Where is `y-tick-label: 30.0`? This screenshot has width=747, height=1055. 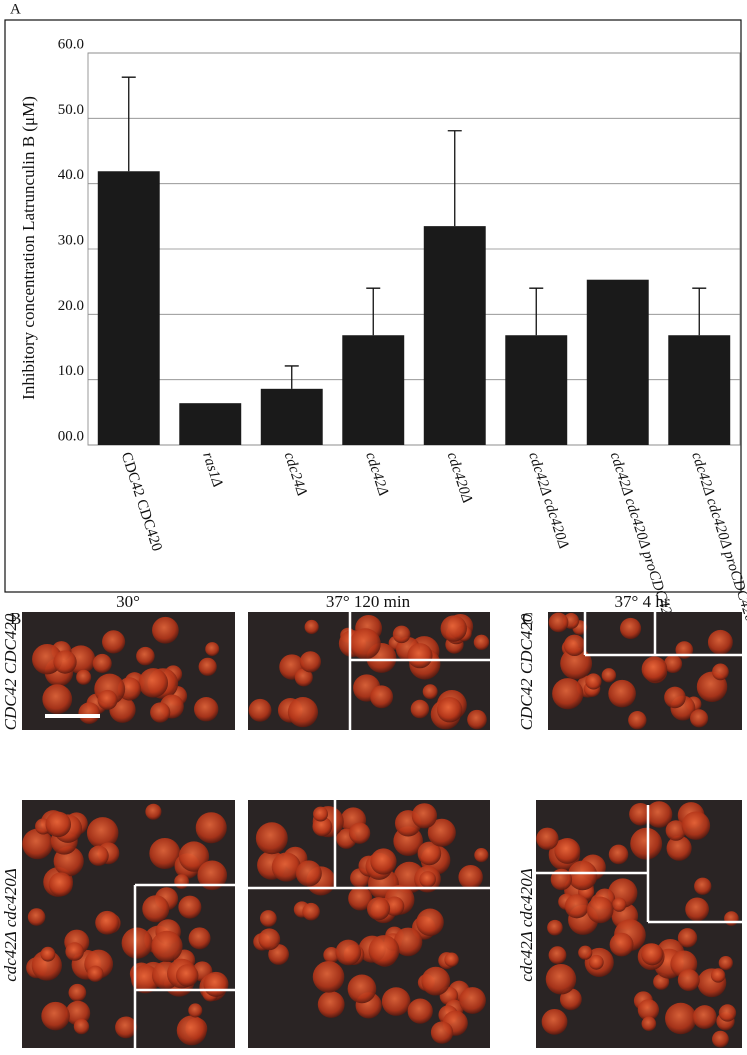
y-tick-label: 30.0 is located at coordinates (71, 240).